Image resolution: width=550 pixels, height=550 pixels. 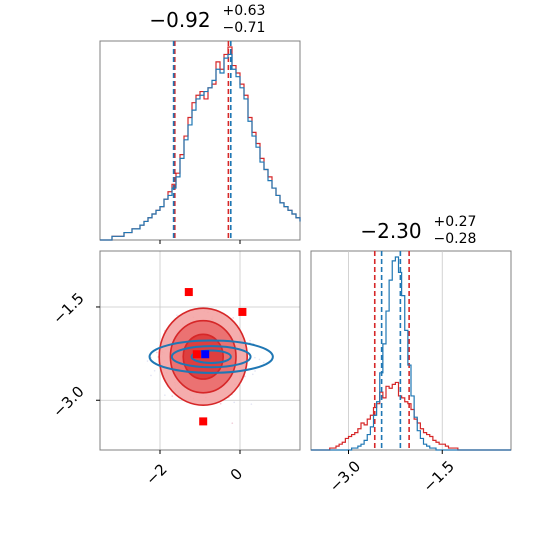 I want to click on top-hist-title-main: −0.92, so click(x=179, y=20).